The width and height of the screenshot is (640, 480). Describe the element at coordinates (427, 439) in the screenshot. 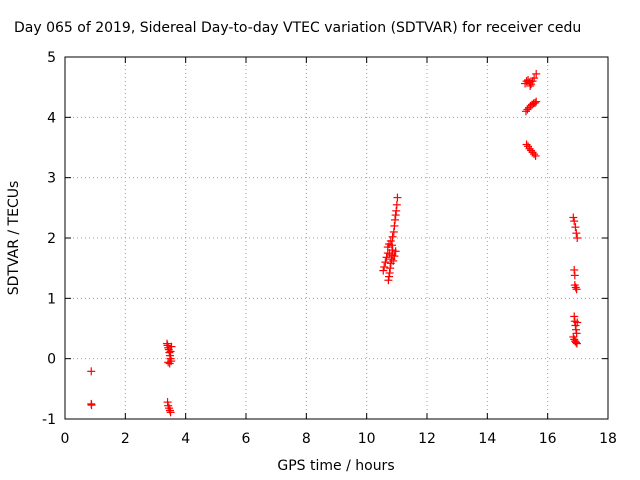

I see `x-tick-label: 12` at that location.